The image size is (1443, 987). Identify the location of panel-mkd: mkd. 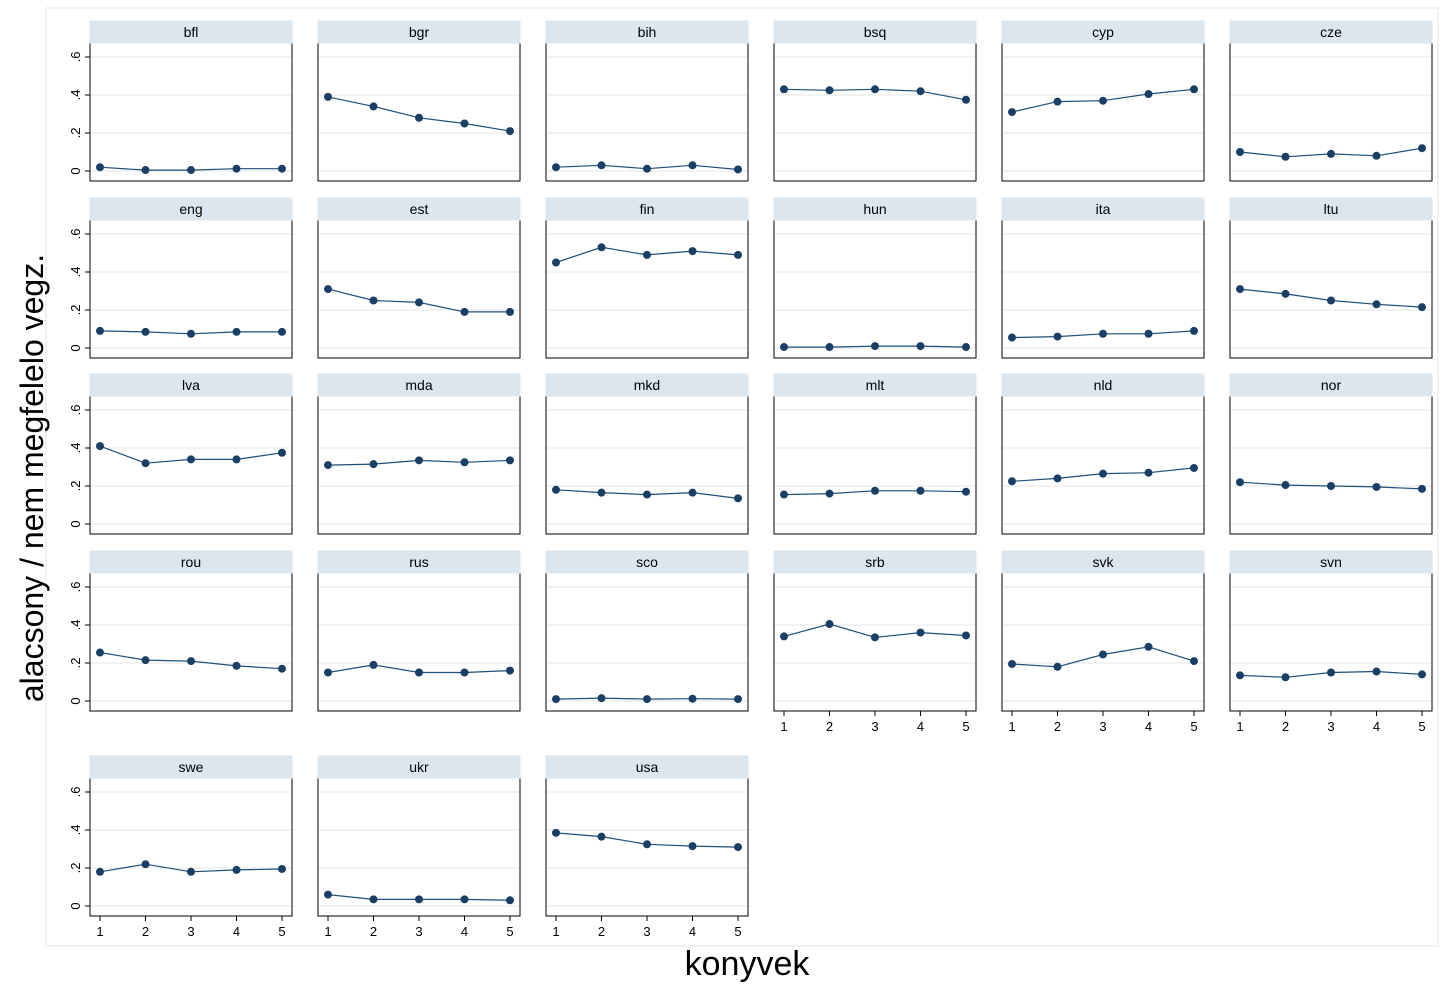
(647, 454).